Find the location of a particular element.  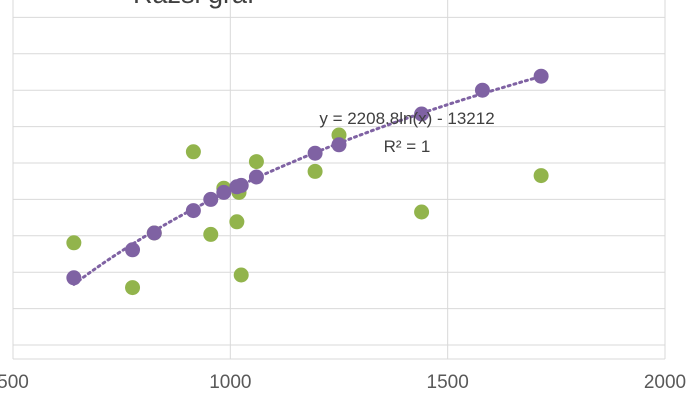

x-axis: 500 1000 1500 2000 is located at coordinates (343, 375).